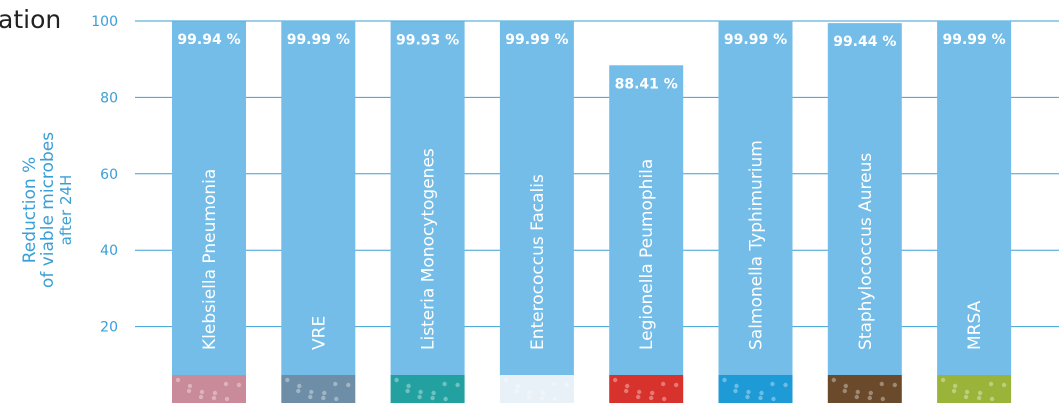 Image resolution: width=1059 pixels, height=403 pixels. What do you see at coordinates (975, 325) in the screenshot?
I see `category-label: MRSA` at bounding box center [975, 325].